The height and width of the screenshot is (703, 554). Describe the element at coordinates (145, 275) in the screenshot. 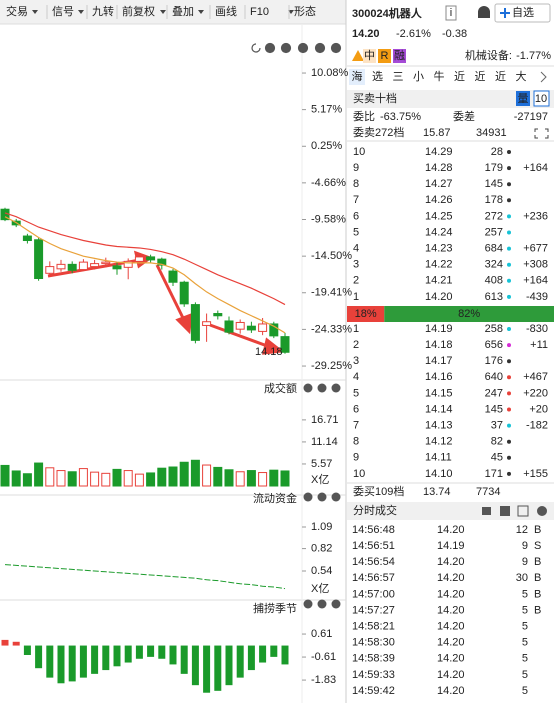

I see `moving-average` at that location.